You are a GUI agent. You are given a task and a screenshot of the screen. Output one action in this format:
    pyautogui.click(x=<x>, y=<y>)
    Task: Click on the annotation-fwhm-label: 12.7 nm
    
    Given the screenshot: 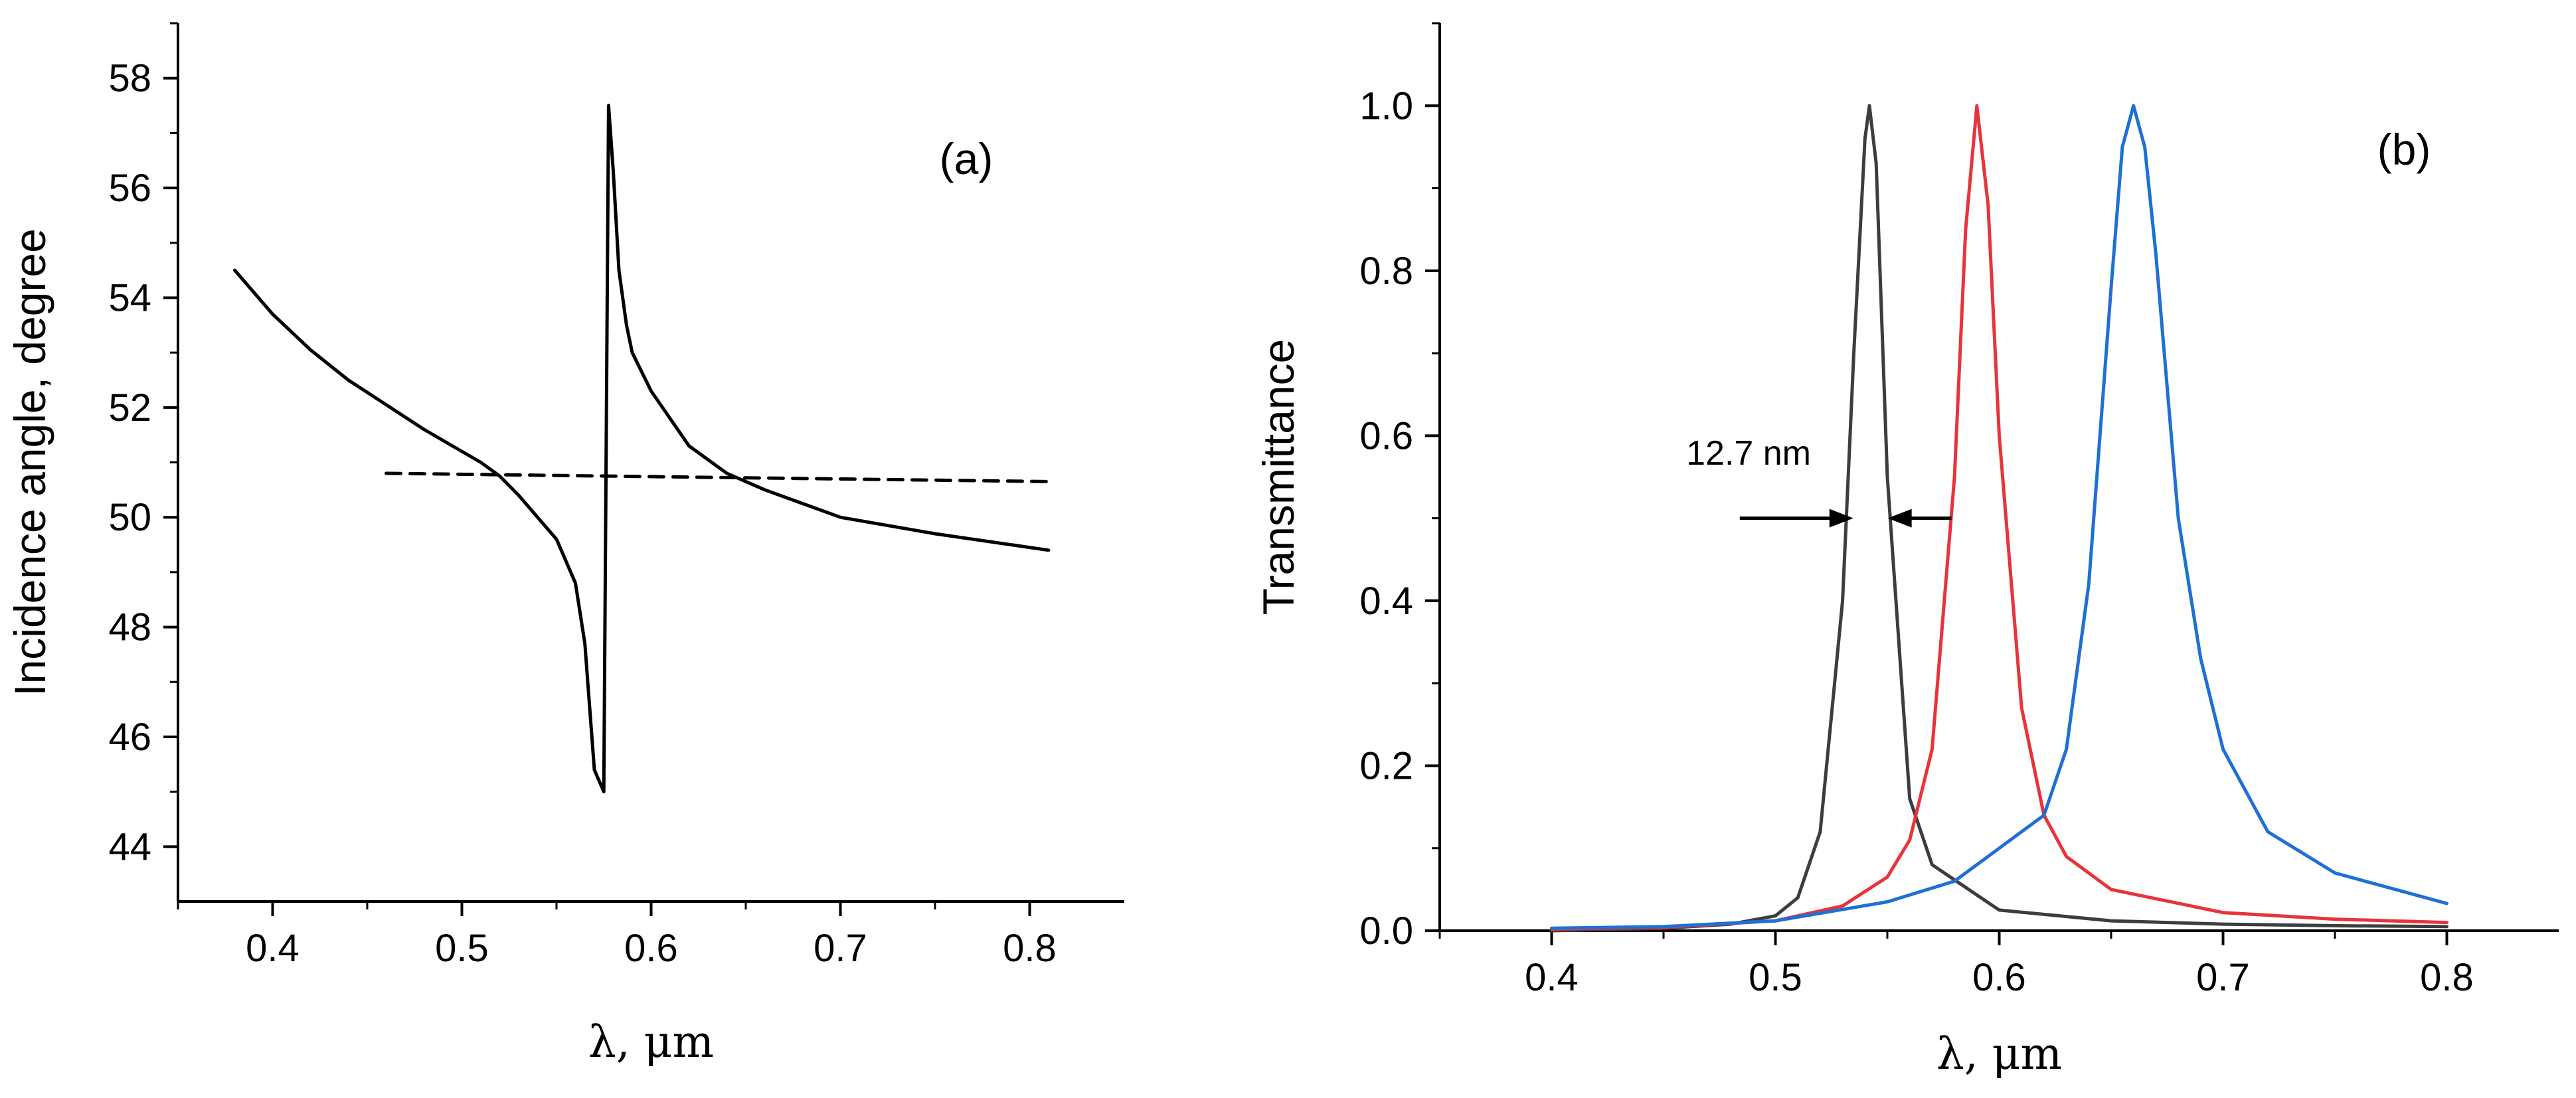 What is the action you would take?
    pyautogui.click(x=1748, y=453)
    